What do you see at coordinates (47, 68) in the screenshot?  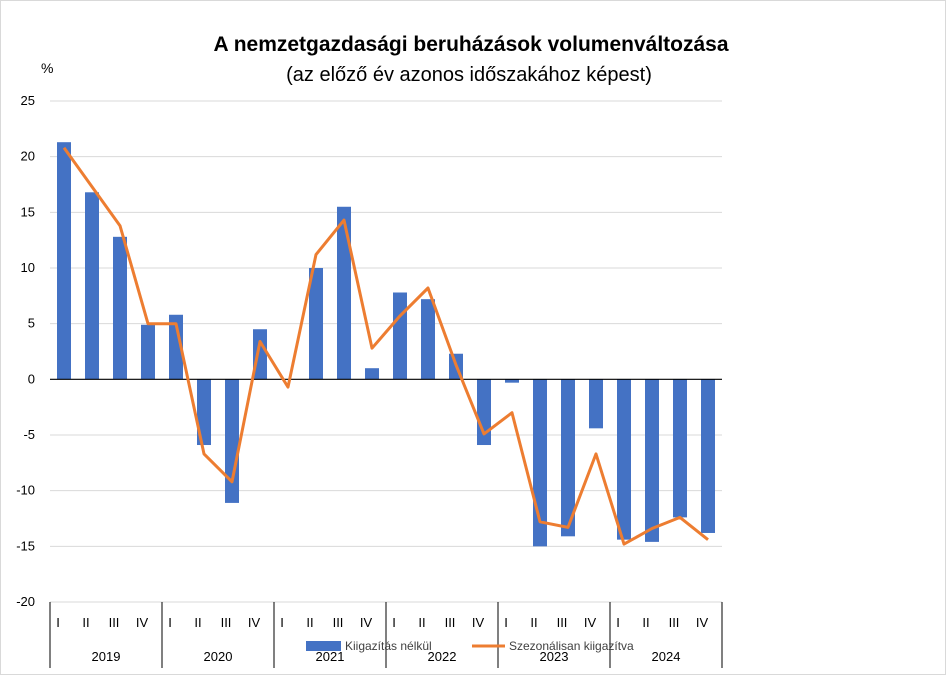 I see `y-axis-unit: %` at bounding box center [47, 68].